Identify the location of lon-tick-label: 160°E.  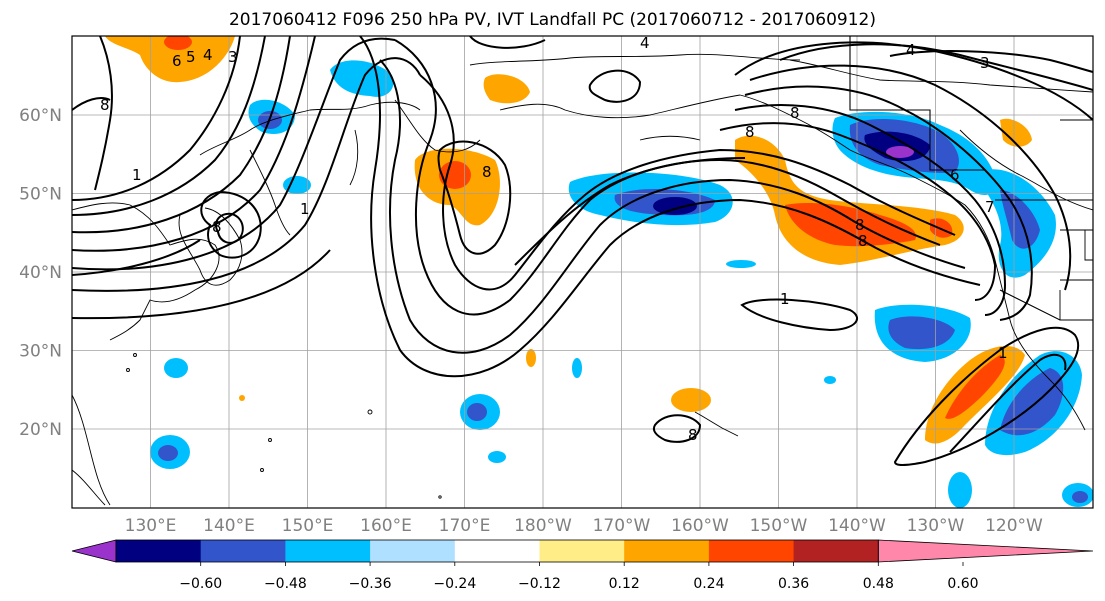
(386, 526).